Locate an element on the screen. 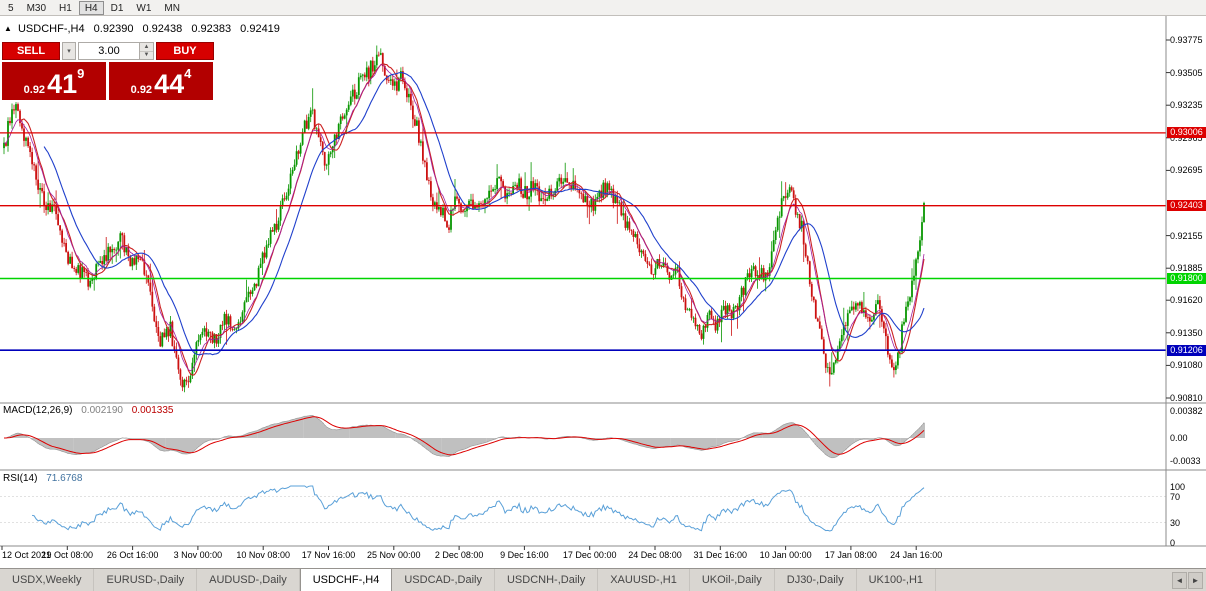  chart-tab-dj30-daily: DJ30-,Daily is located at coordinates (816, 580).